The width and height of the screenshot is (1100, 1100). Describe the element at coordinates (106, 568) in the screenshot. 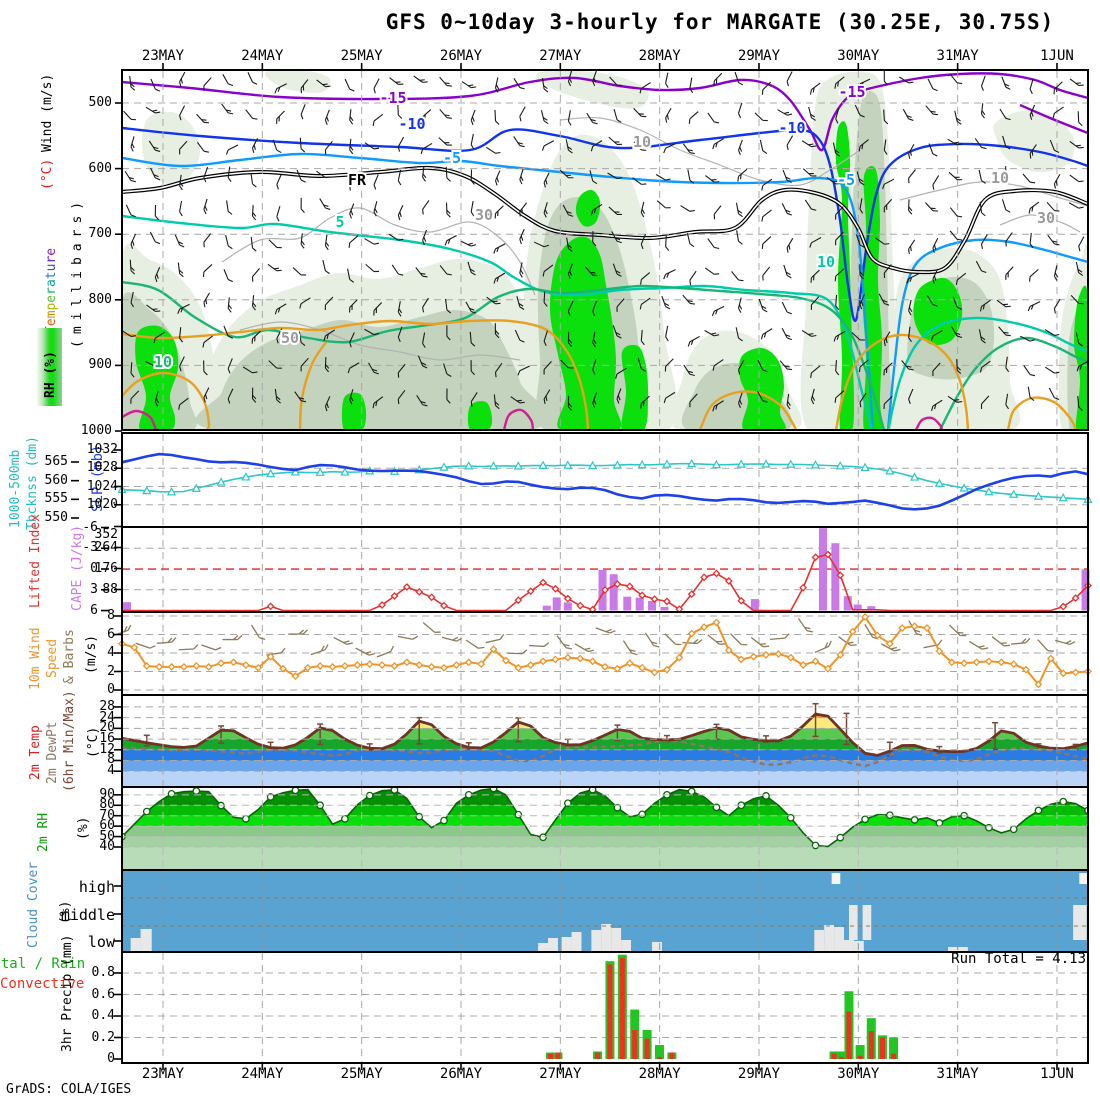

I see `tick-label: 176` at that location.